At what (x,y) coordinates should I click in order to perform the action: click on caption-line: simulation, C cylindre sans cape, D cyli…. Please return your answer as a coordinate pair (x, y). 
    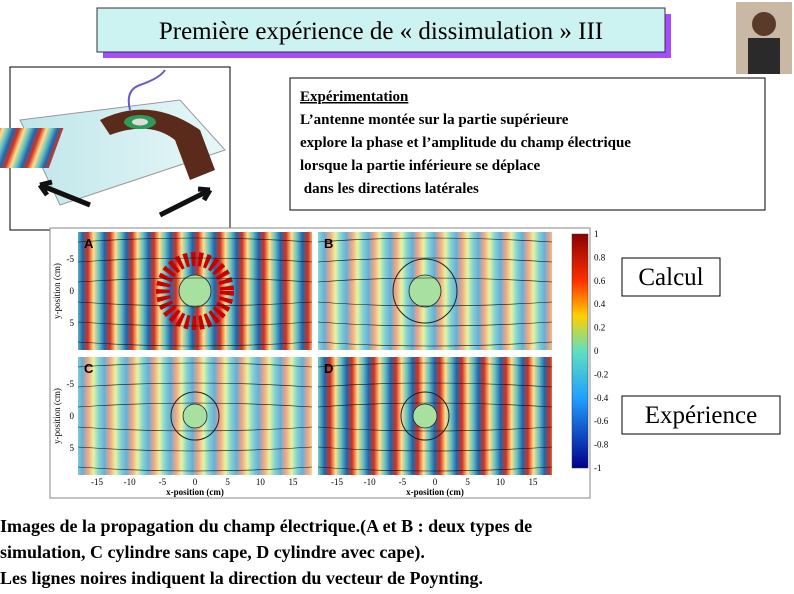
    Looking at the image, I should click on (212, 552).